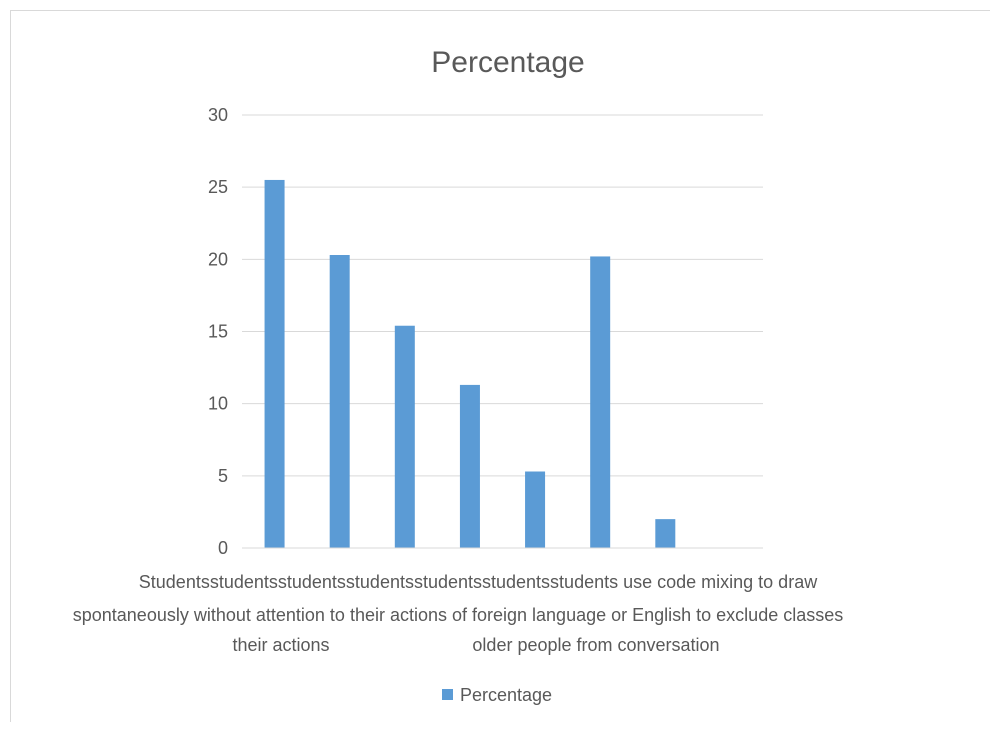 The width and height of the screenshot is (995, 730). What do you see at coordinates (218, 404) in the screenshot?
I see `y-tick-label: 10` at bounding box center [218, 404].